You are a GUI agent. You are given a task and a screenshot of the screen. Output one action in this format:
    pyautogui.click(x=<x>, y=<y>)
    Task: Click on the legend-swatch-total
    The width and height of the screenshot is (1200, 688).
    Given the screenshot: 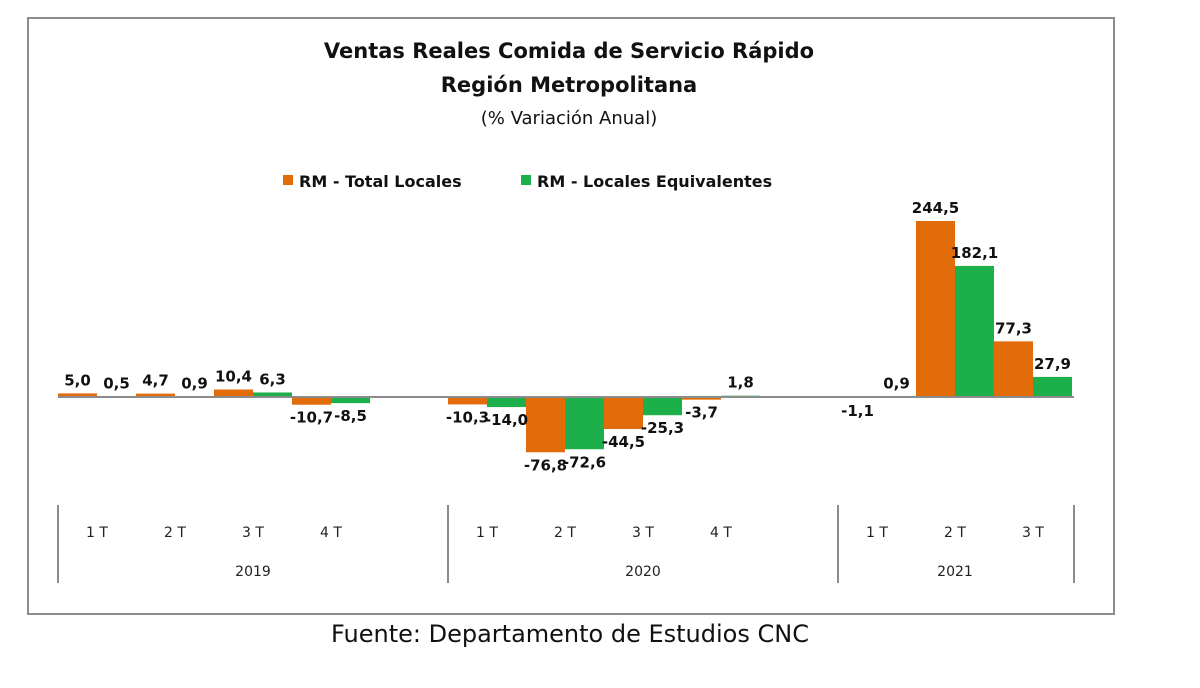 What is the action you would take?
    pyautogui.click(x=288, y=180)
    